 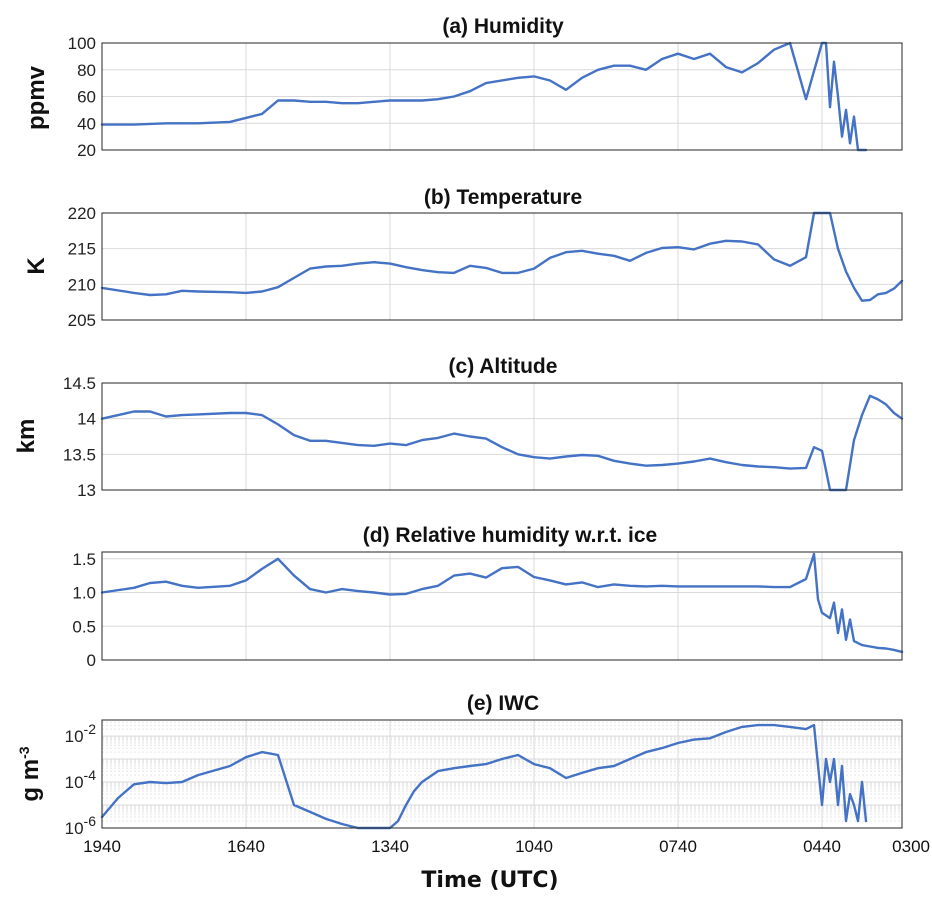 I want to click on data-line, so click(x=502, y=256).